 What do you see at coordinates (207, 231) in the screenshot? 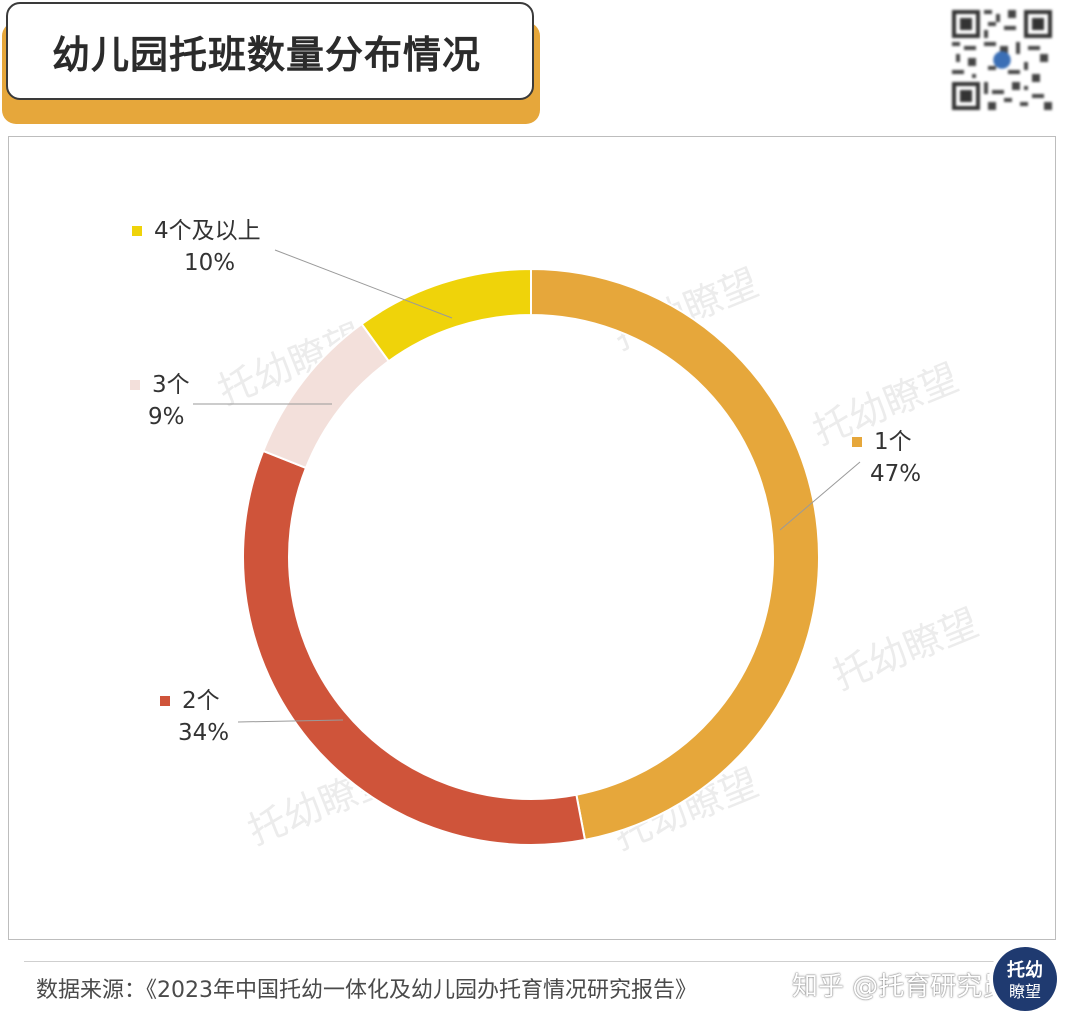
I see `slice-category-label: 4个及以上` at bounding box center [207, 231].